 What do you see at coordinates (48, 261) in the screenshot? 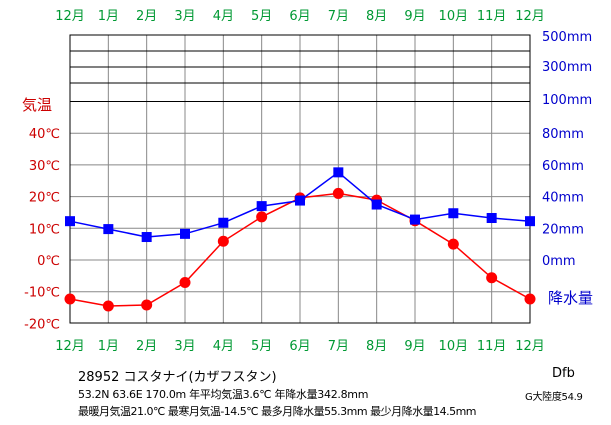
I see `temperature-tick-label: 0℃` at bounding box center [48, 261].